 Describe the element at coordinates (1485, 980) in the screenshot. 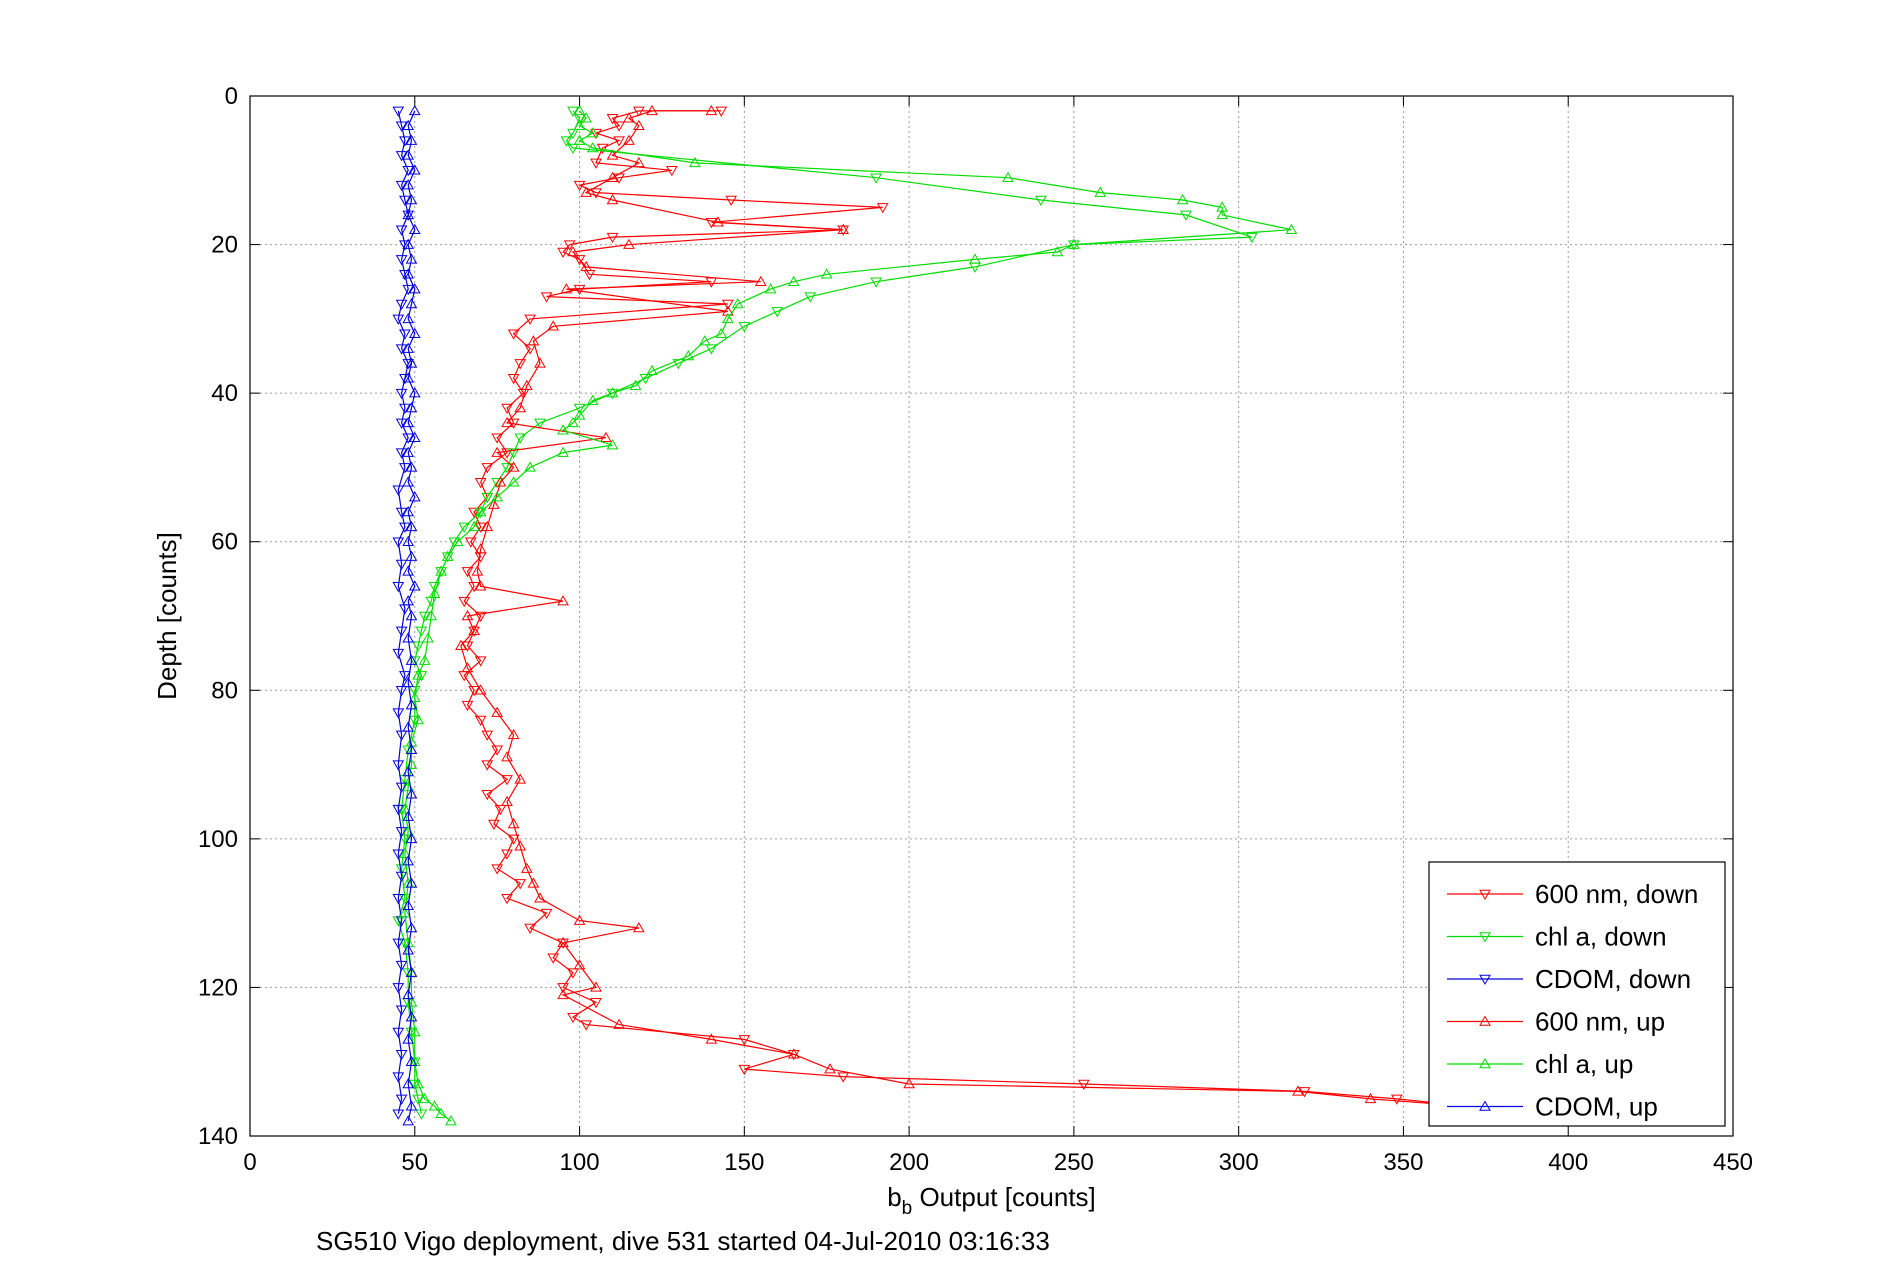

I see `legend-swatch-marker` at that location.